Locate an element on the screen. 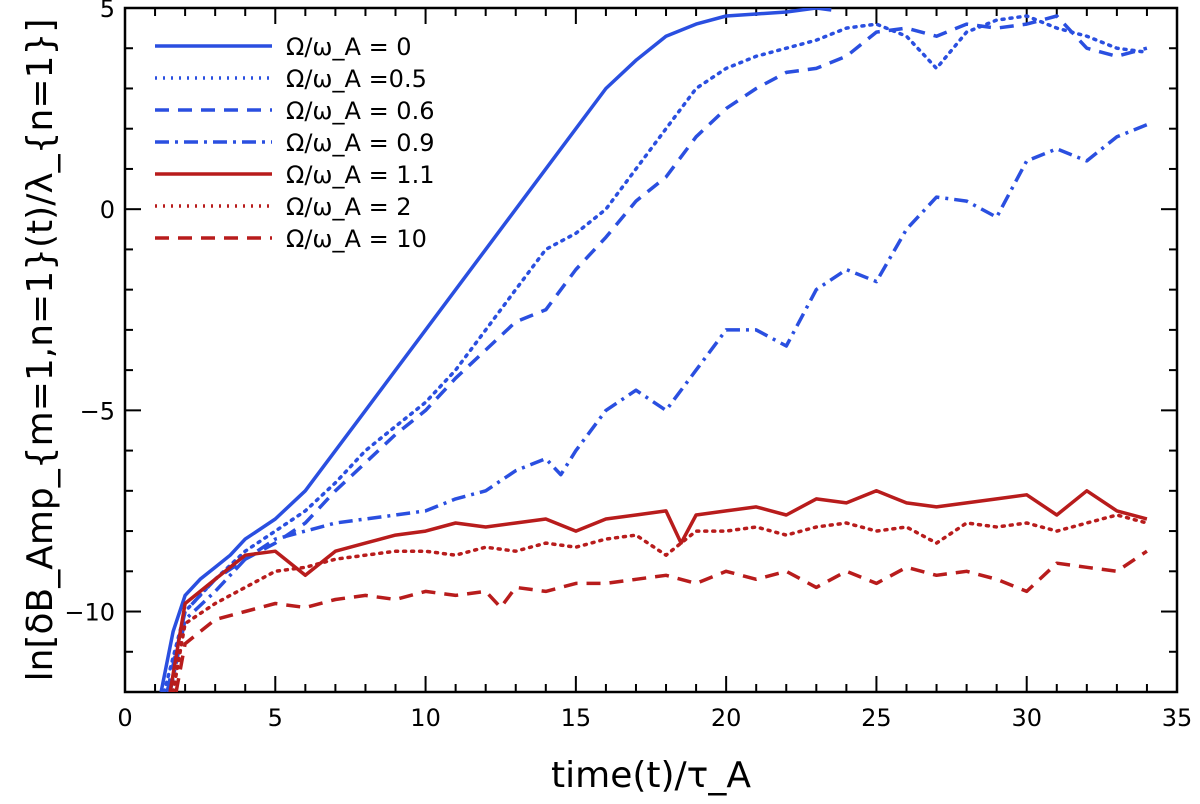 Image resolution: width=1200 pixels, height=804 pixels. legend-label-2: Ω/ω_A =0.5 is located at coordinates (356, 79).